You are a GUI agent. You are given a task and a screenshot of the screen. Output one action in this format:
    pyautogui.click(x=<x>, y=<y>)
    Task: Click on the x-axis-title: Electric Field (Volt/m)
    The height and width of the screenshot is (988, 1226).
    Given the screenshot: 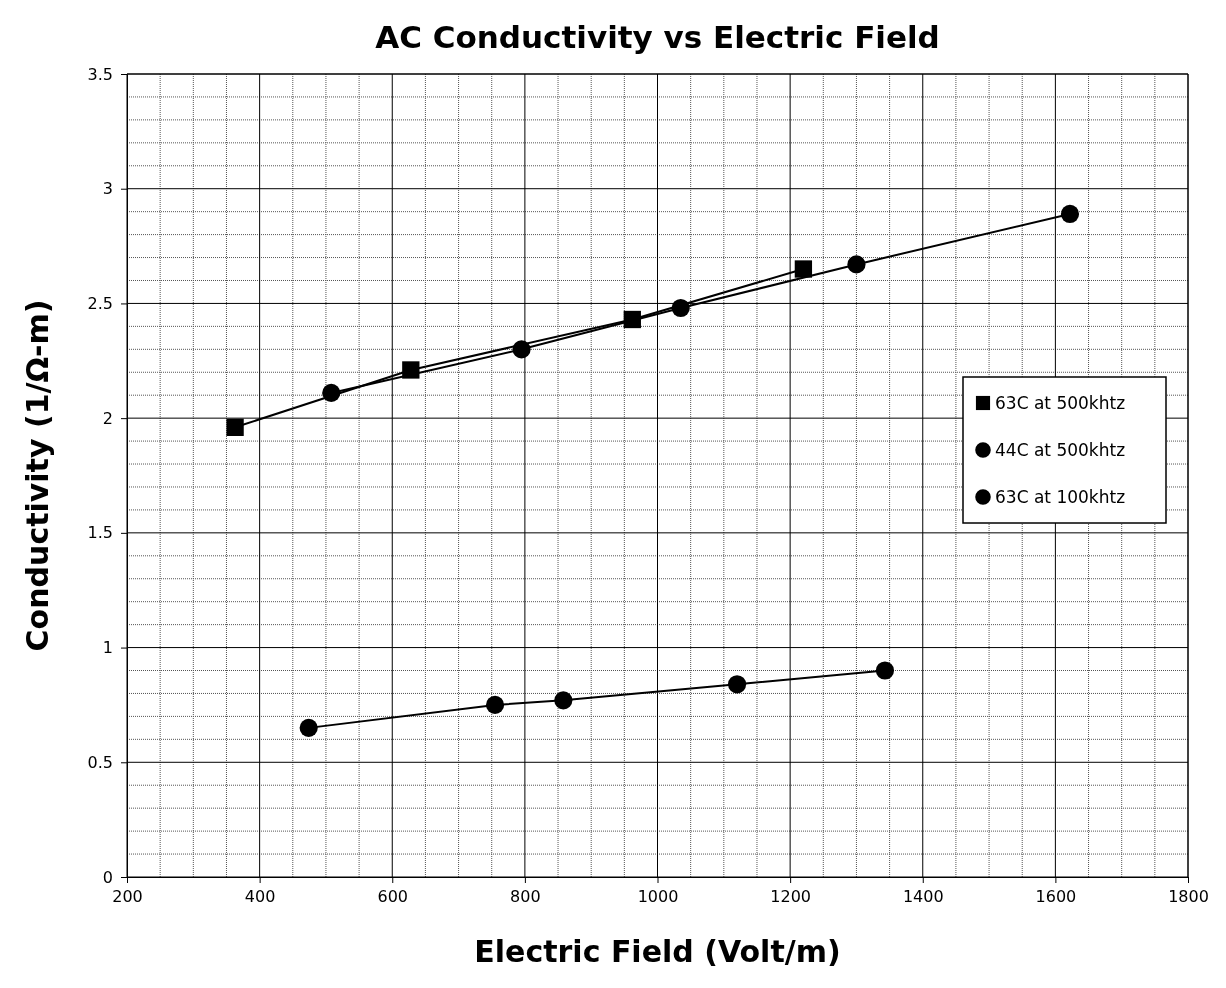 What is the action you would take?
    pyautogui.click(x=657, y=951)
    